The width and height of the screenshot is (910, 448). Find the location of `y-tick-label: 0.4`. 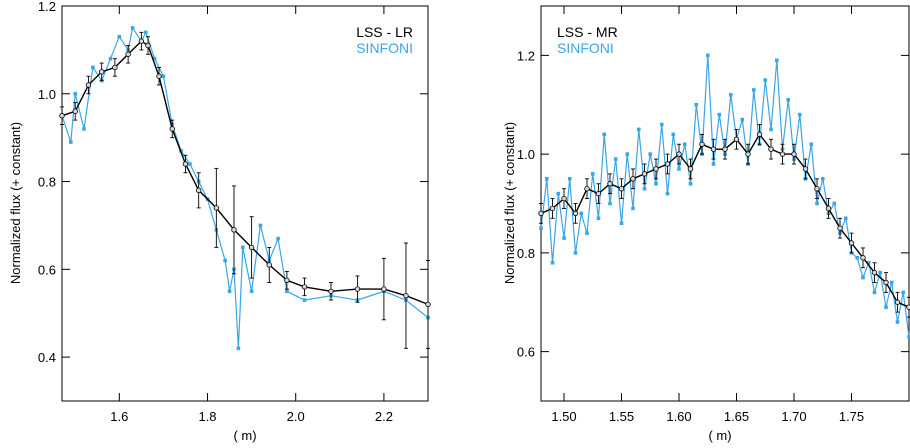

y-tick-label: 0.4 is located at coordinates (47, 357).